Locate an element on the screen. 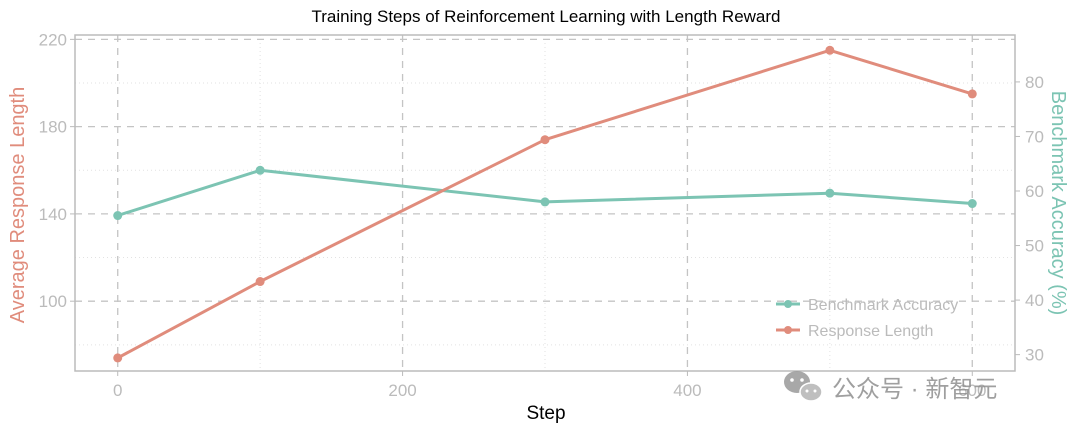 The height and width of the screenshot is (437, 1080). watermark: 公众号 · 新智元 is located at coordinates (890, 387).